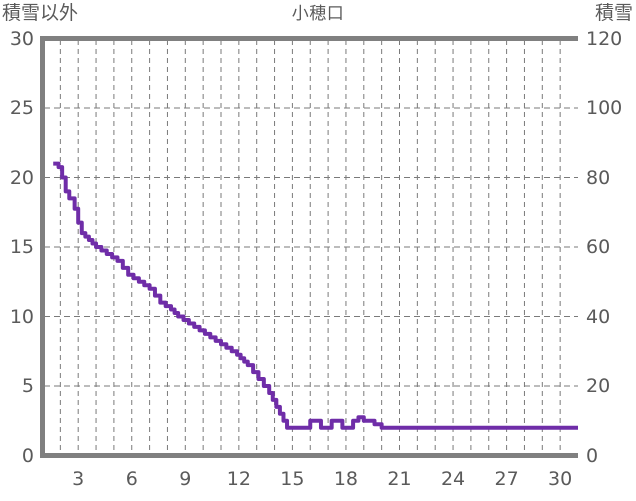  What do you see at coordinates (21, 247) in the screenshot?
I see `left-tick-15: 15` at bounding box center [21, 247].